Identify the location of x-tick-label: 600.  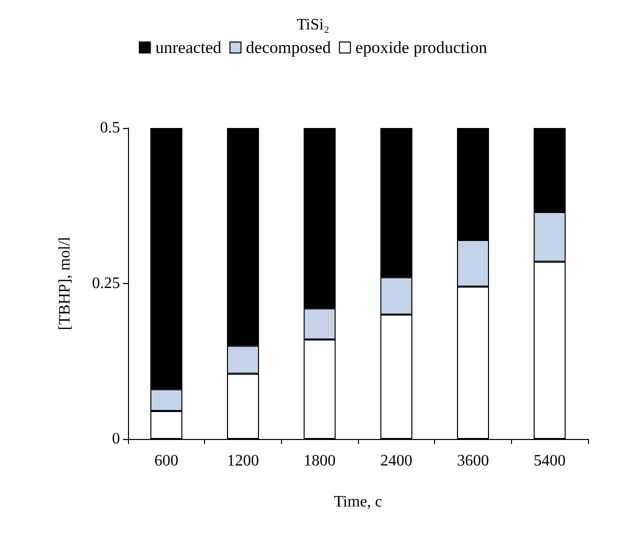
(166, 461).